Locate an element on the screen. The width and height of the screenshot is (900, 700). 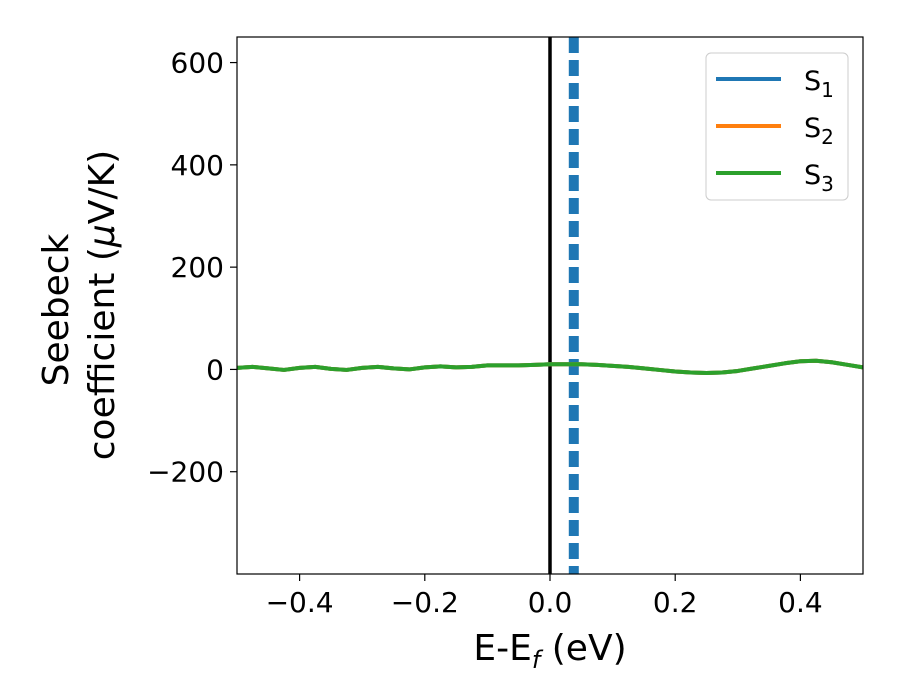
x-axis-label: E-Ef (eV) is located at coordinates (549, 651).